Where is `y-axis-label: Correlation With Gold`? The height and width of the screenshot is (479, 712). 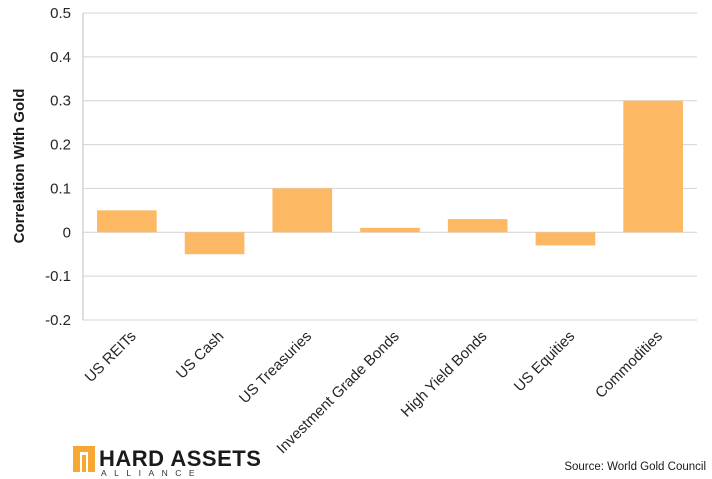 y-axis-label: Correlation With Gold is located at coordinates (19, 166).